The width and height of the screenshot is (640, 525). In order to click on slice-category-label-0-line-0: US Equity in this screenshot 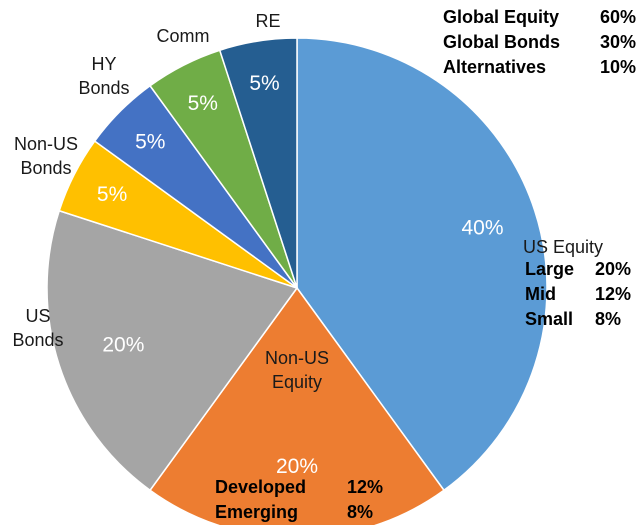, I will do `click(563, 247)`.